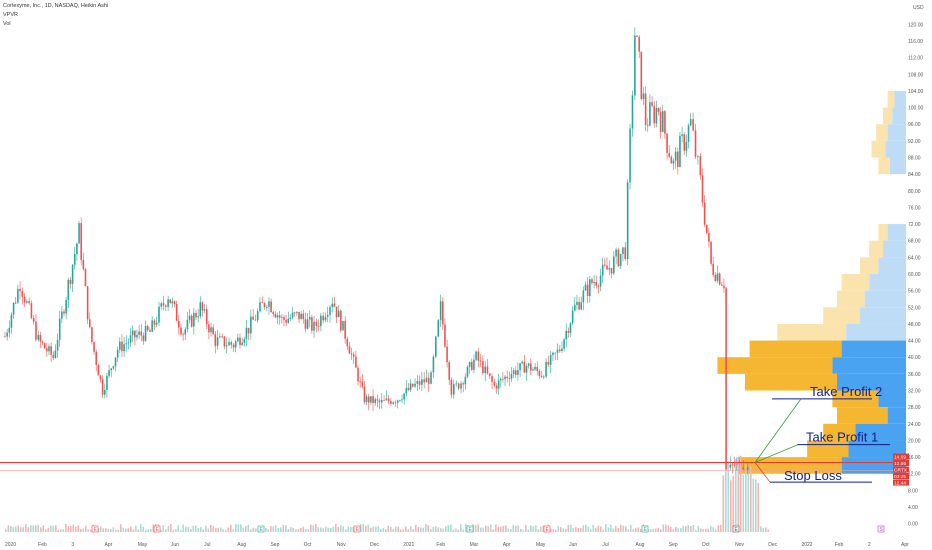 The height and width of the screenshot is (550, 932). Describe the element at coordinates (813, 475) in the screenshot. I see `stop-loss-label: Stop Loss` at that location.